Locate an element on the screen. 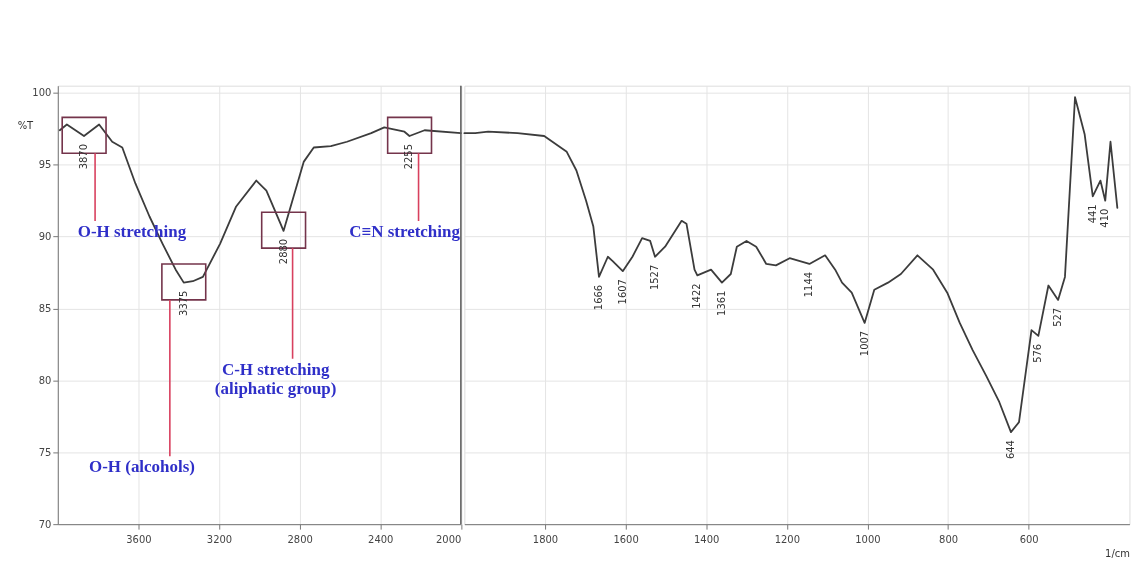 Image resolution: width=1133 pixels, height=564 pixels. annotation: 1007 is located at coordinates (864, 343).